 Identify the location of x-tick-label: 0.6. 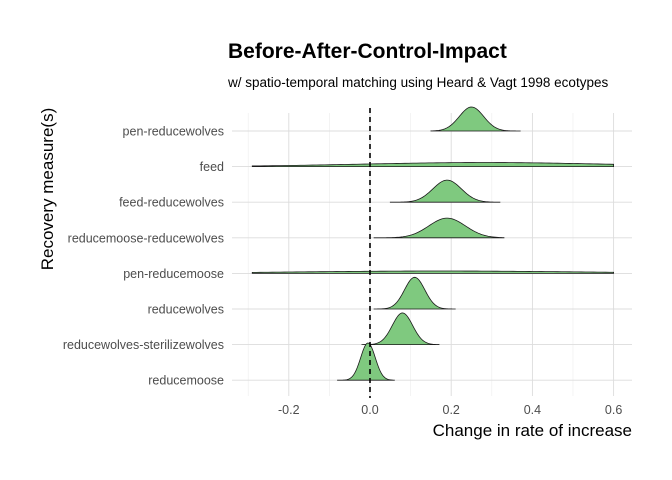
(613, 410).